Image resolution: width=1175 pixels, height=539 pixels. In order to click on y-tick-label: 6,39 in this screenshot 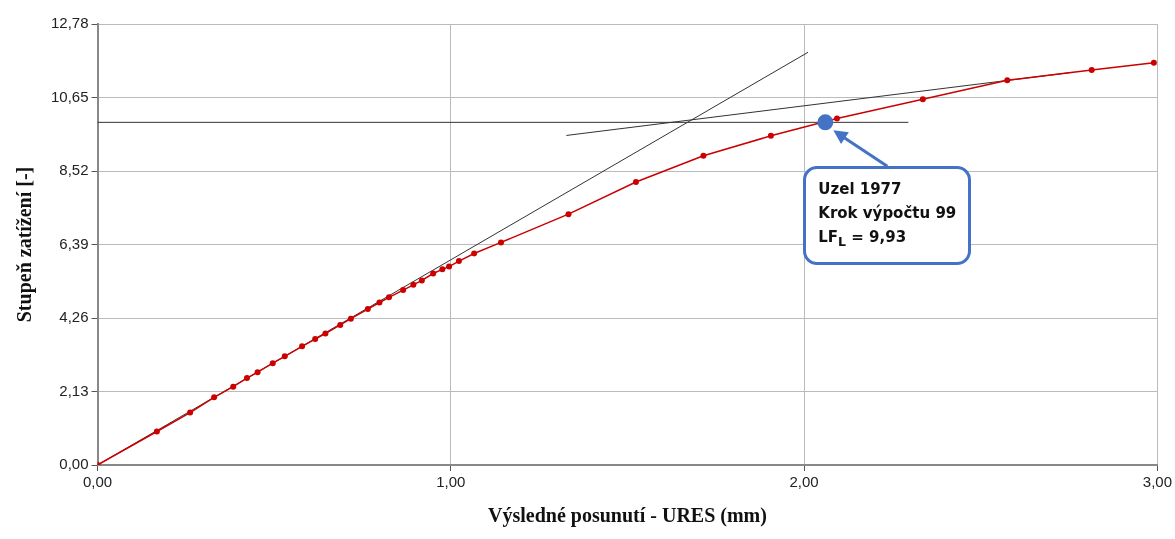, I will do `click(74, 243)`.